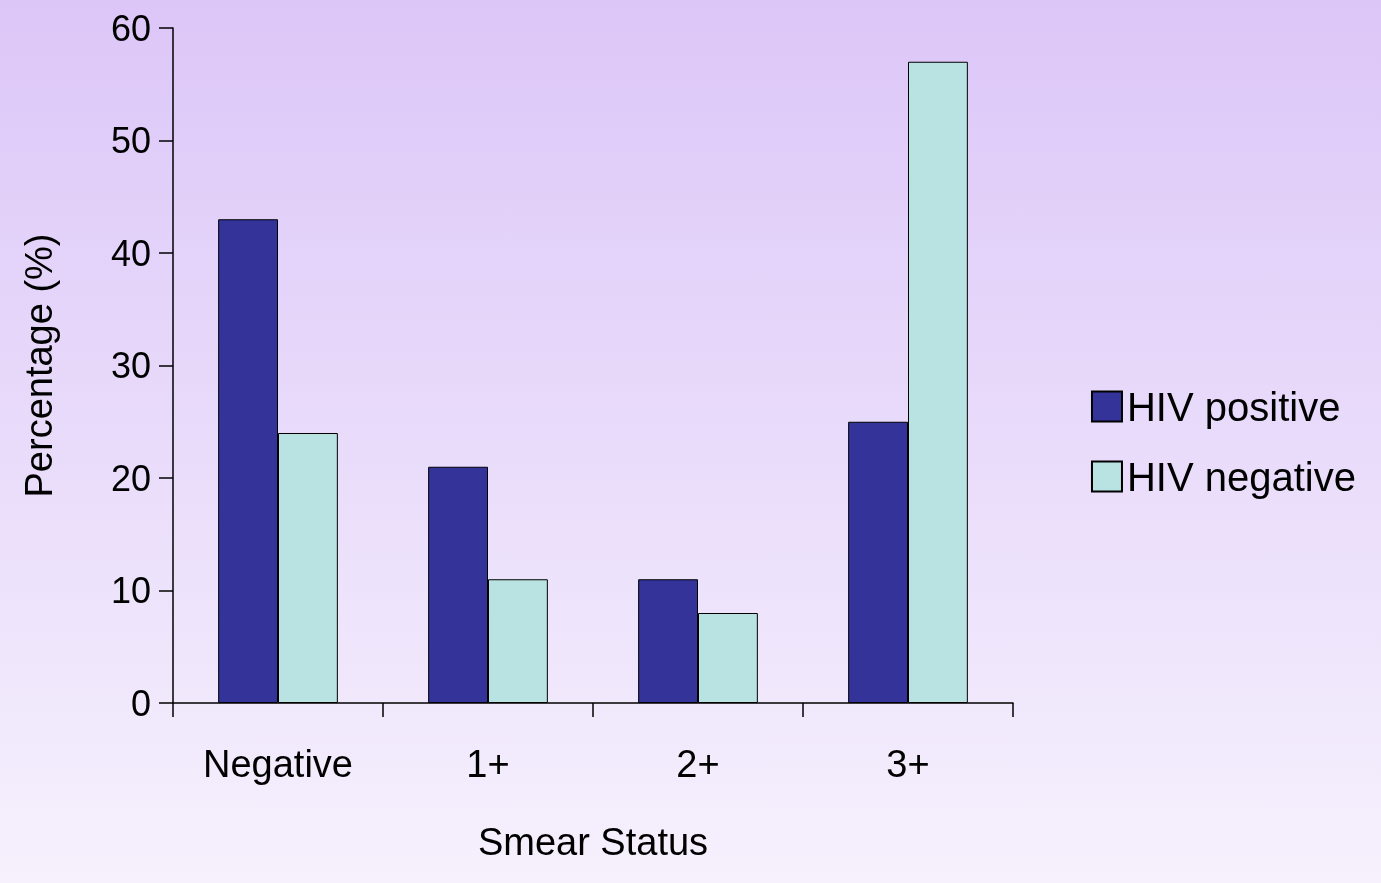 This screenshot has width=1381, height=883. Describe the element at coordinates (130, 478) in the screenshot. I see `y-tick-label: 20` at that location.